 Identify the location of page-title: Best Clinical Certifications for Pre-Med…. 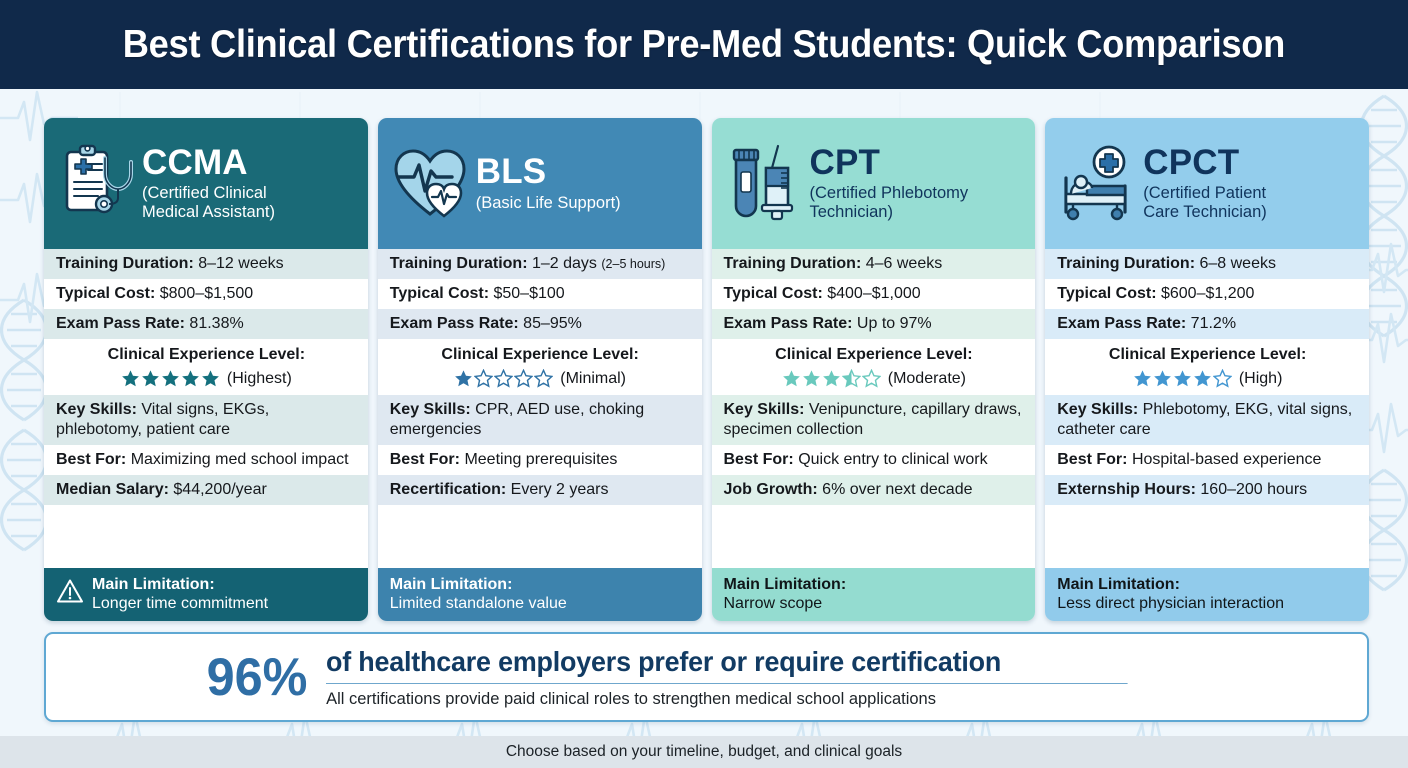
(704, 44).